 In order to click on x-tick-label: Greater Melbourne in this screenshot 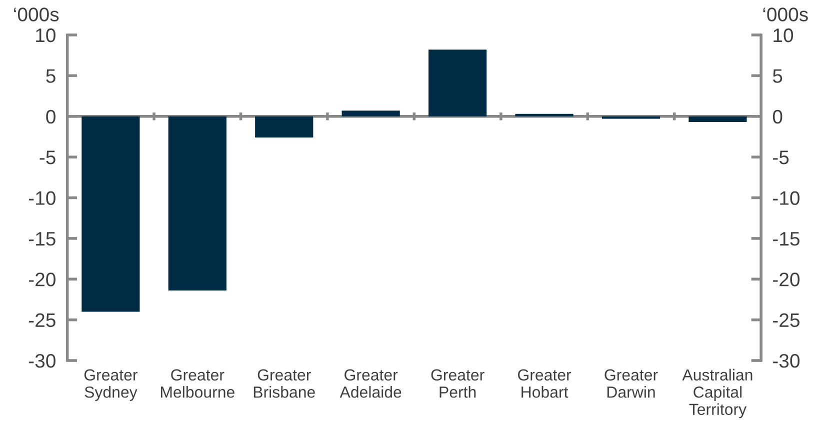, I will do `click(197, 383)`.